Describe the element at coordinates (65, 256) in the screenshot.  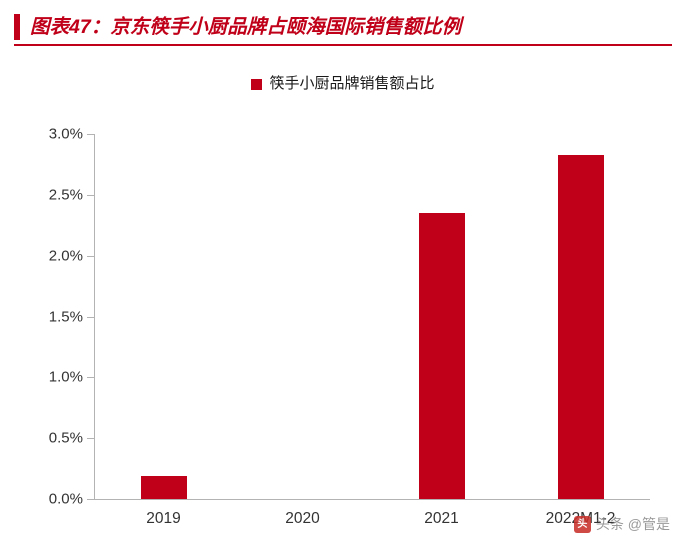
I see `y-axis-tick-label: 2.0%` at that location.